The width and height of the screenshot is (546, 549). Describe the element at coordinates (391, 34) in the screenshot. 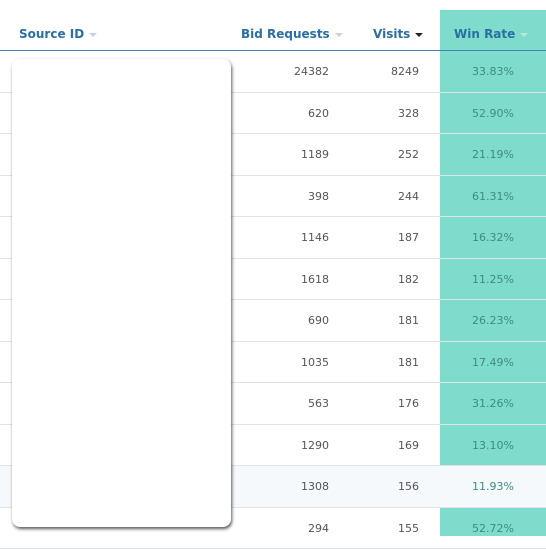

I see `column-header-label: Visits` at that location.